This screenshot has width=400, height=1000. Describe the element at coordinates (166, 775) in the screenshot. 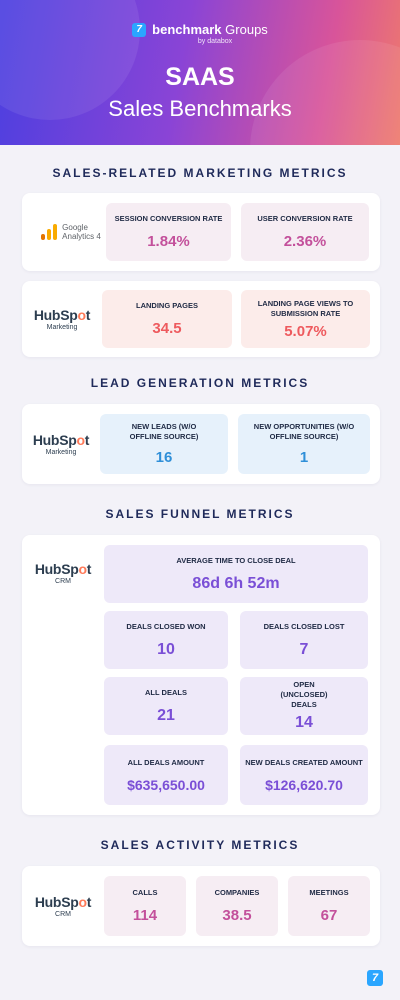

I see `metric-all-deals-amount: ALL DEALS AMOUNT $635,650.00` at that location.